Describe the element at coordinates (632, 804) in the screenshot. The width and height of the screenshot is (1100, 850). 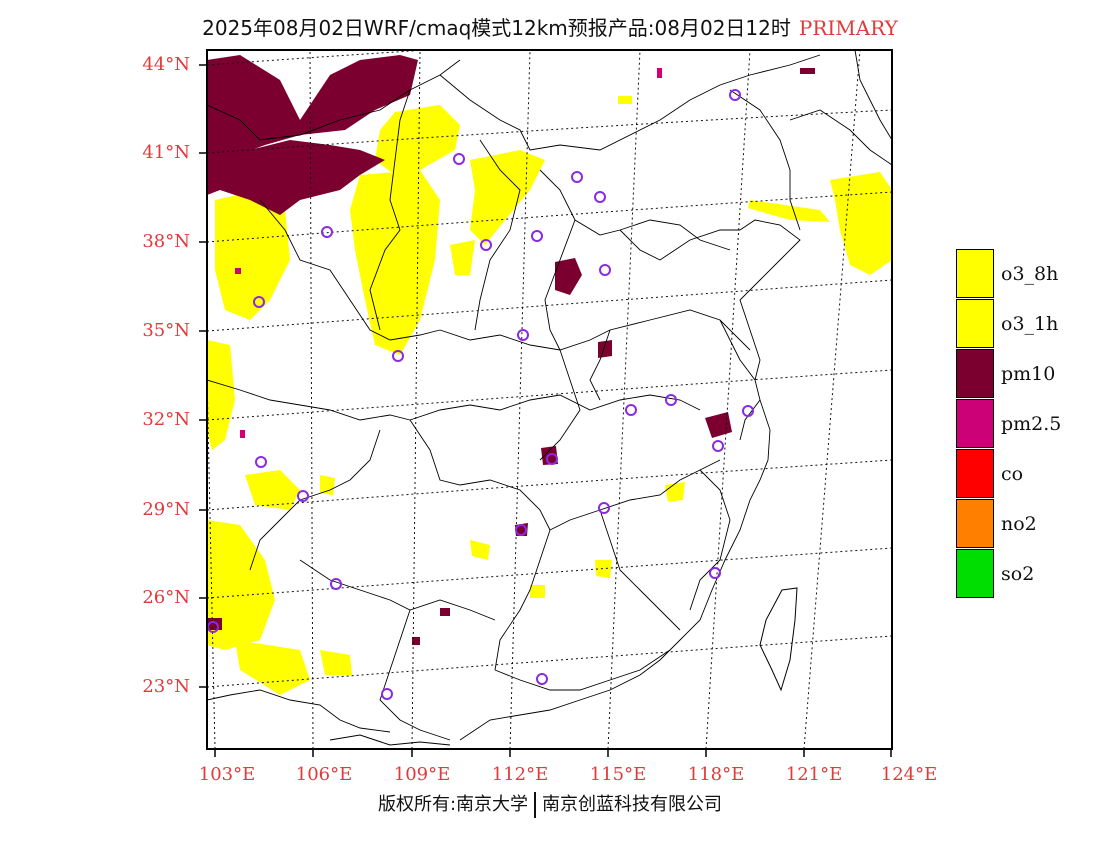
I see `copyright-right: 南京创蓝科技有限公司` at that location.